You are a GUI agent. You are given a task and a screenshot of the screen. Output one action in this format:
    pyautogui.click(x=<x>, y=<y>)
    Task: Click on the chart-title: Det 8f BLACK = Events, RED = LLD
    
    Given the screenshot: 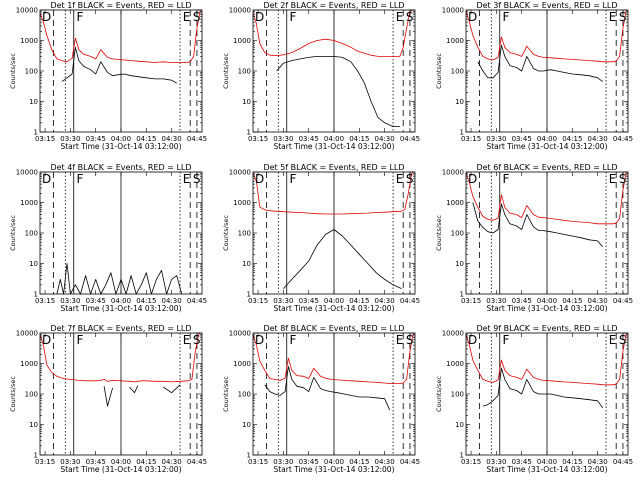 What is the action you would take?
    pyautogui.click(x=333, y=328)
    